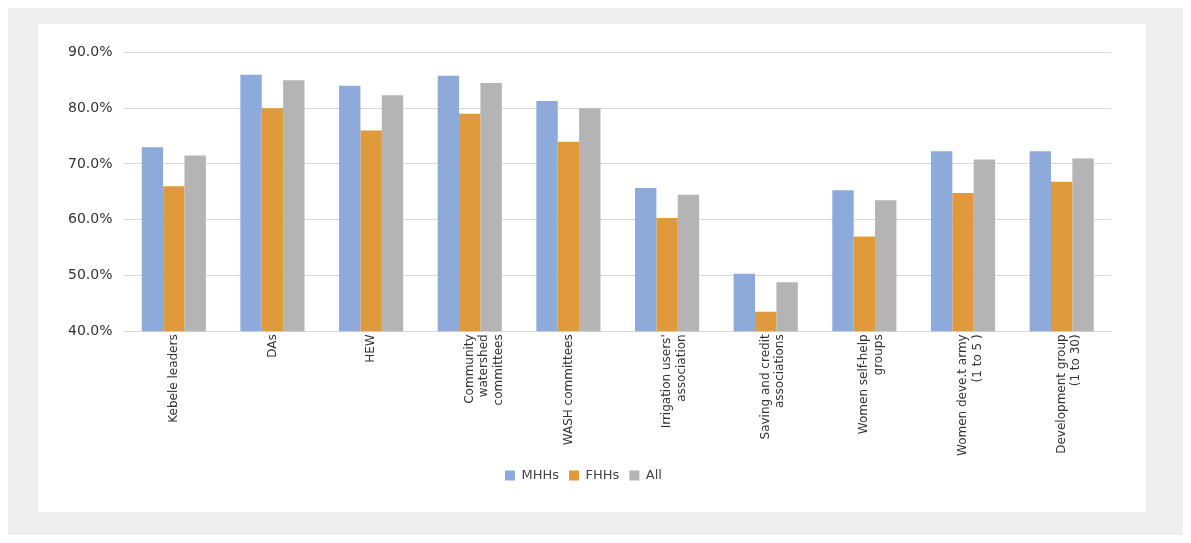 The width and height of the screenshot is (1191, 543). Describe the element at coordinates (90, 51) in the screenshot. I see `y-tick-label: 90.0%` at that location.